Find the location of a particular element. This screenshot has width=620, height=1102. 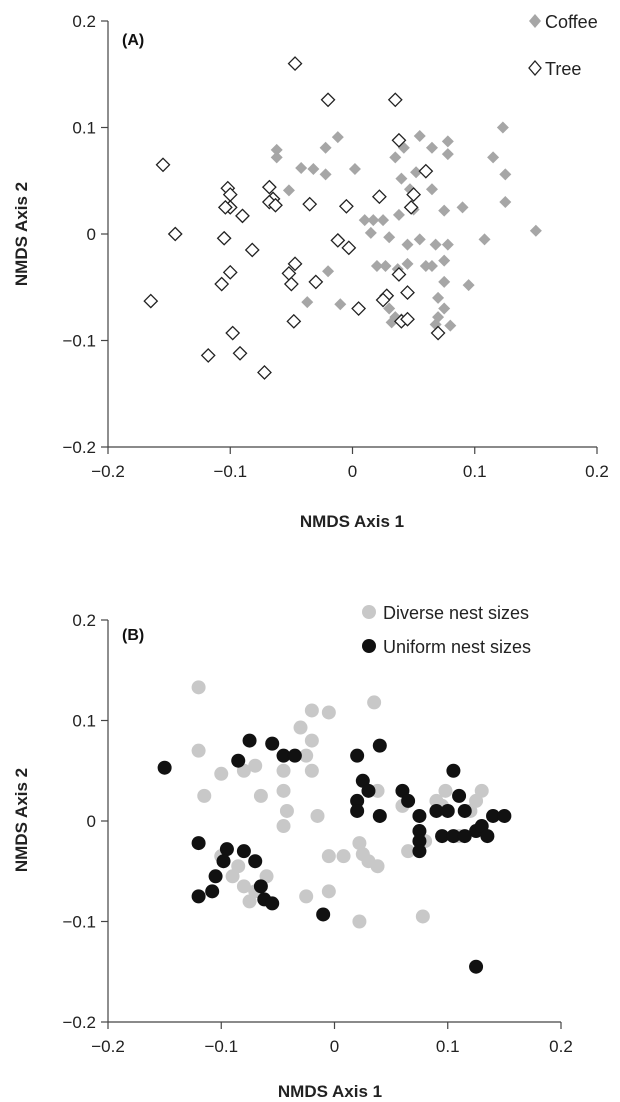

panel-b-label: (B) is located at coordinates (133, 635).